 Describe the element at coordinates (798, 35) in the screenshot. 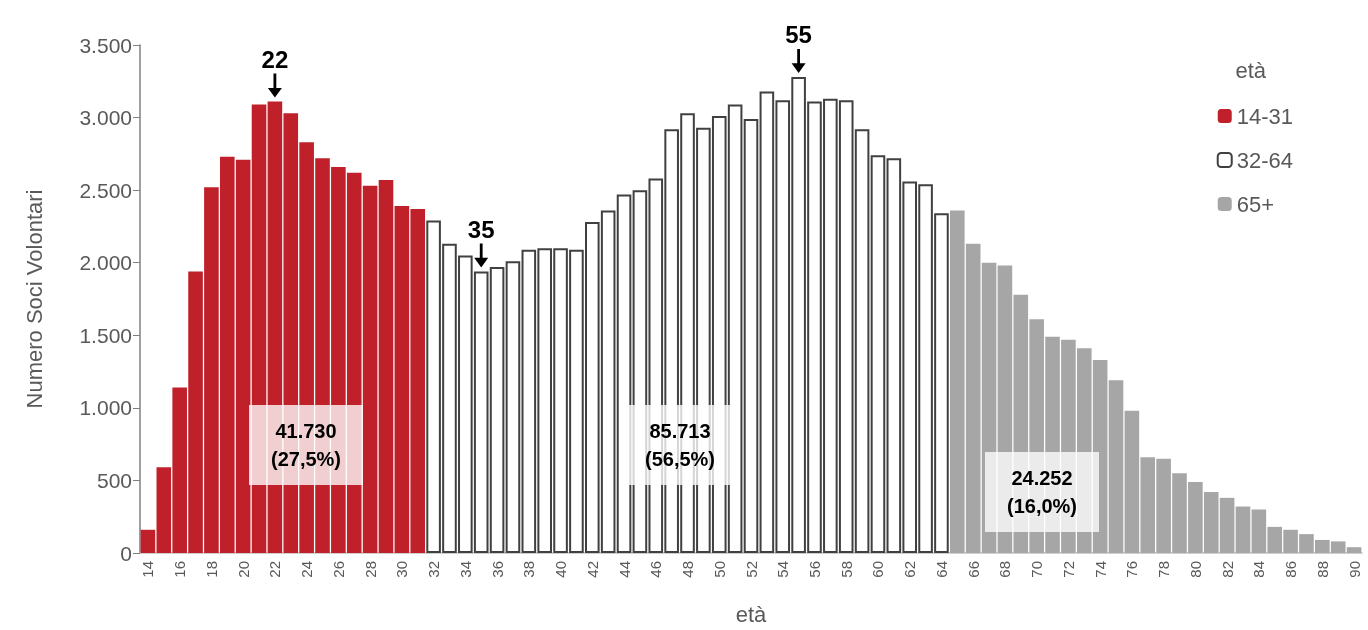

I see `annotation: 55` at that location.